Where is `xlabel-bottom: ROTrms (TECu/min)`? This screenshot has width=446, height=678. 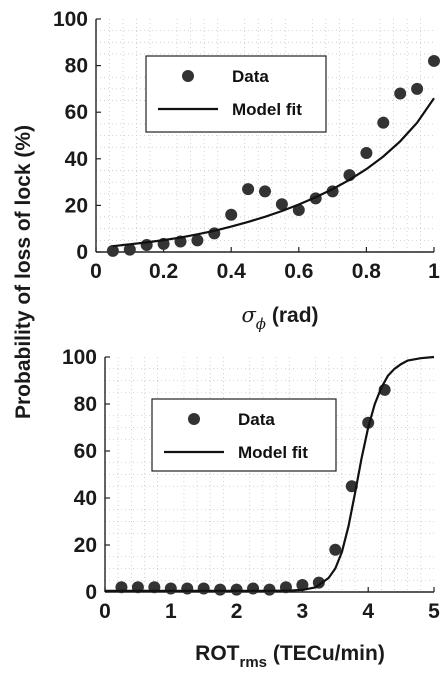
xlabel-bottom: ROTrms (TECu/min) is located at coordinates (290, 656).